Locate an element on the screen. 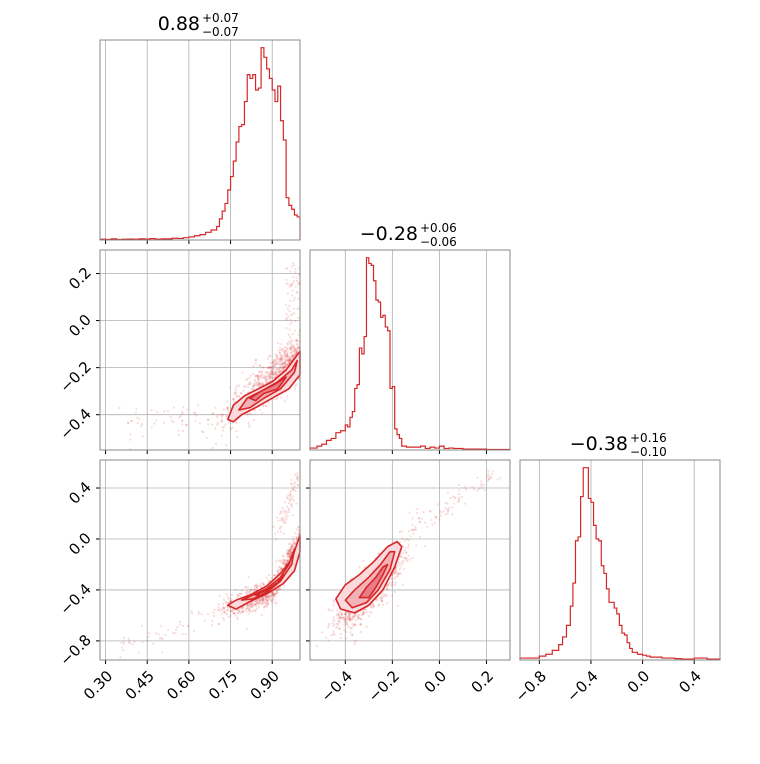  scatter-12-ytick-label: 0.2 is located at coordinates (80, 279).